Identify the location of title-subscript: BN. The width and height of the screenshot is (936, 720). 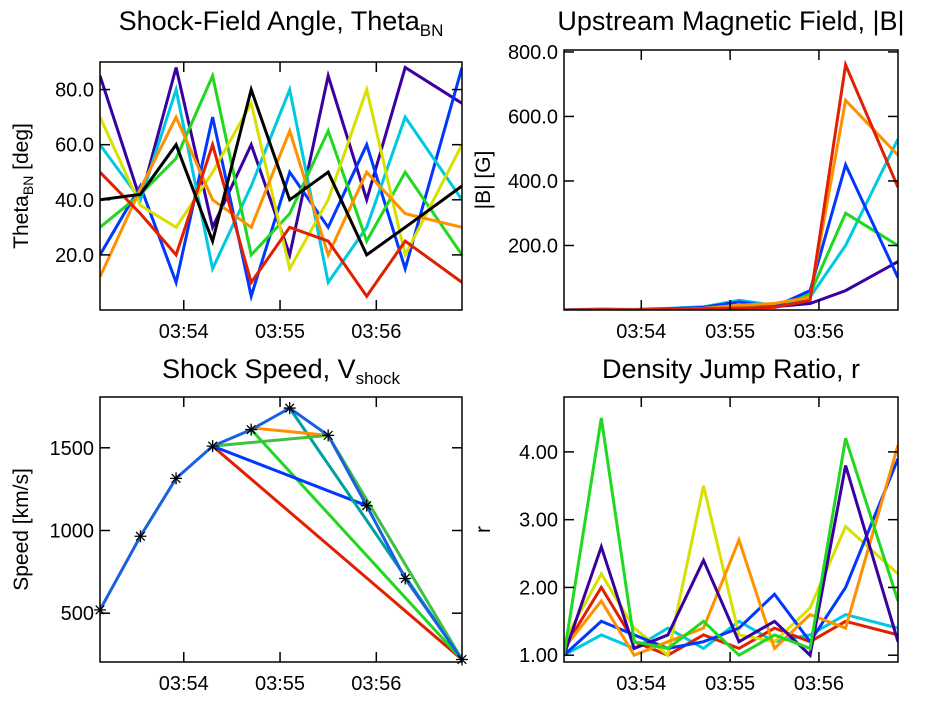
(432, 30).